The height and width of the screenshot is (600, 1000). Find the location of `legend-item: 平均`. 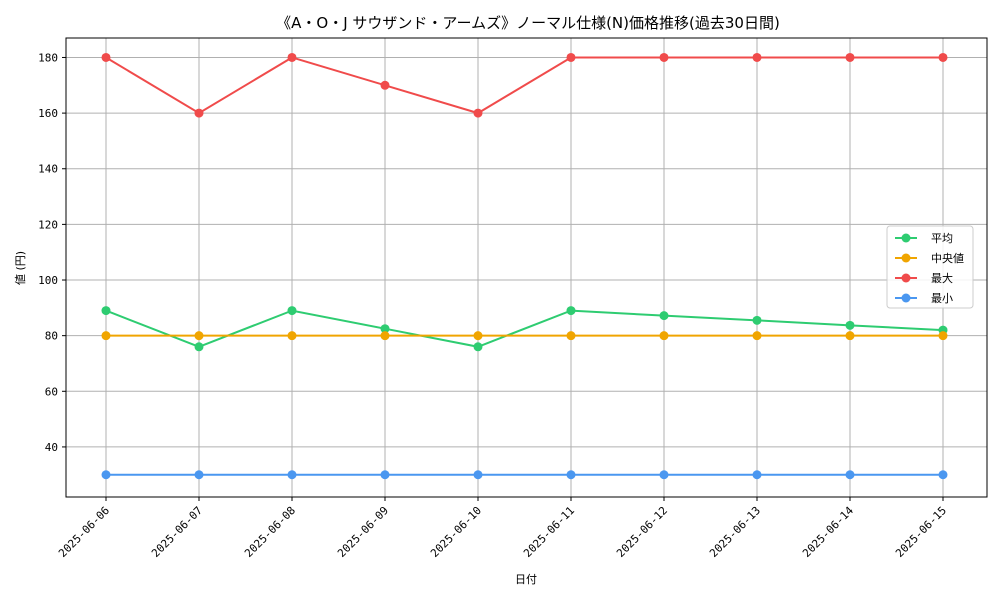

legend-item: 平均 is located at coordinates (924, 238).